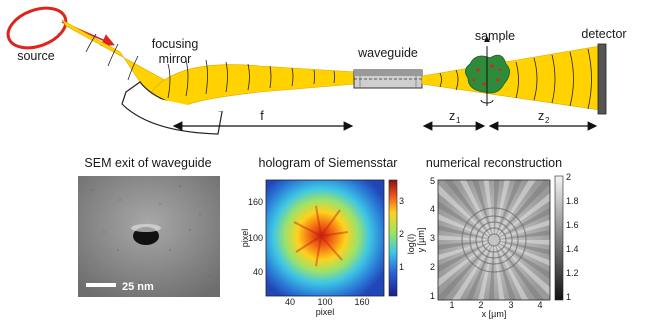 The height and width of the screenshot is (320, 651). I want to click on detector-icon, so click(602, 79).